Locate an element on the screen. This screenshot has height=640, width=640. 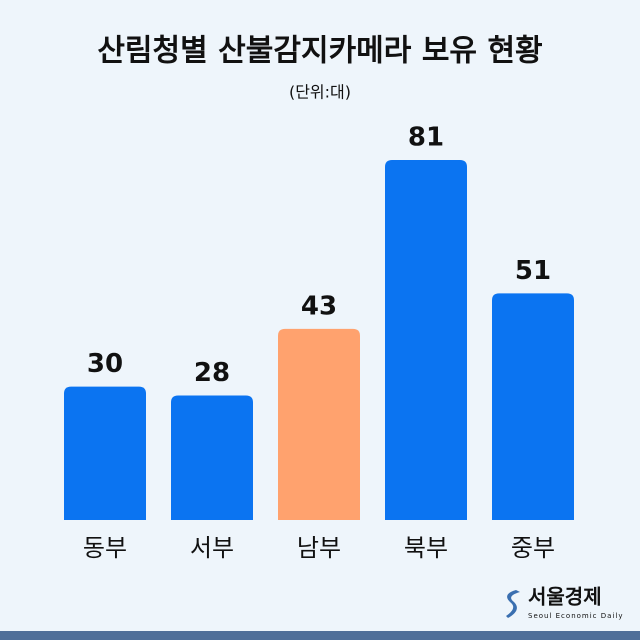
chart-title: 산림청별 산불감지카메라 보유 현황 is located at coordinates (319, 51).